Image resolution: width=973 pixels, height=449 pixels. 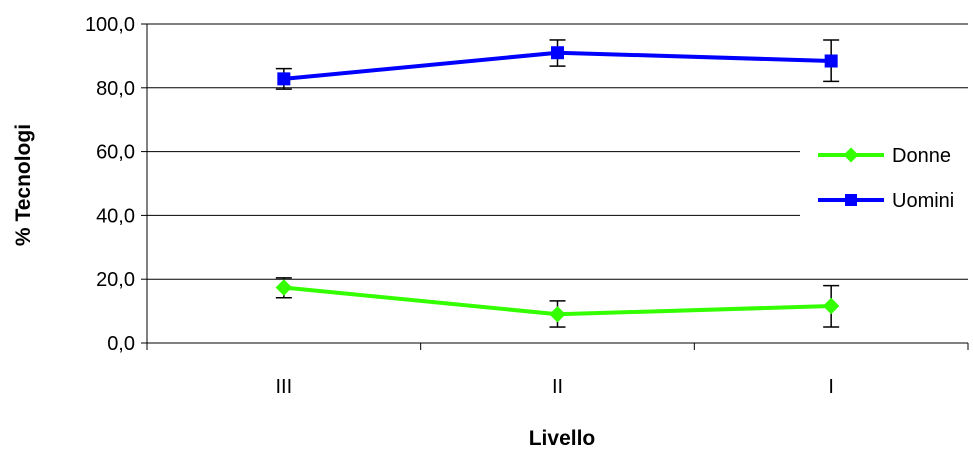 I want to click on legend-item-uomini: Uomini, so click(x=886, y=201).